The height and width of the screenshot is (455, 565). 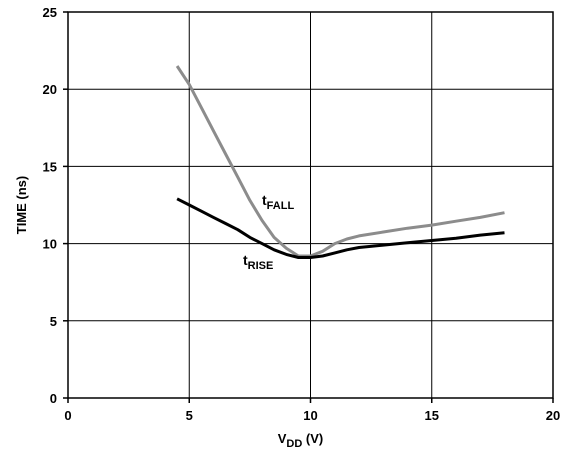 What do you see at coordinates (53, 398) in the screenshot?
I see `y-tick-label: 0` at bounding box center [53, 398].